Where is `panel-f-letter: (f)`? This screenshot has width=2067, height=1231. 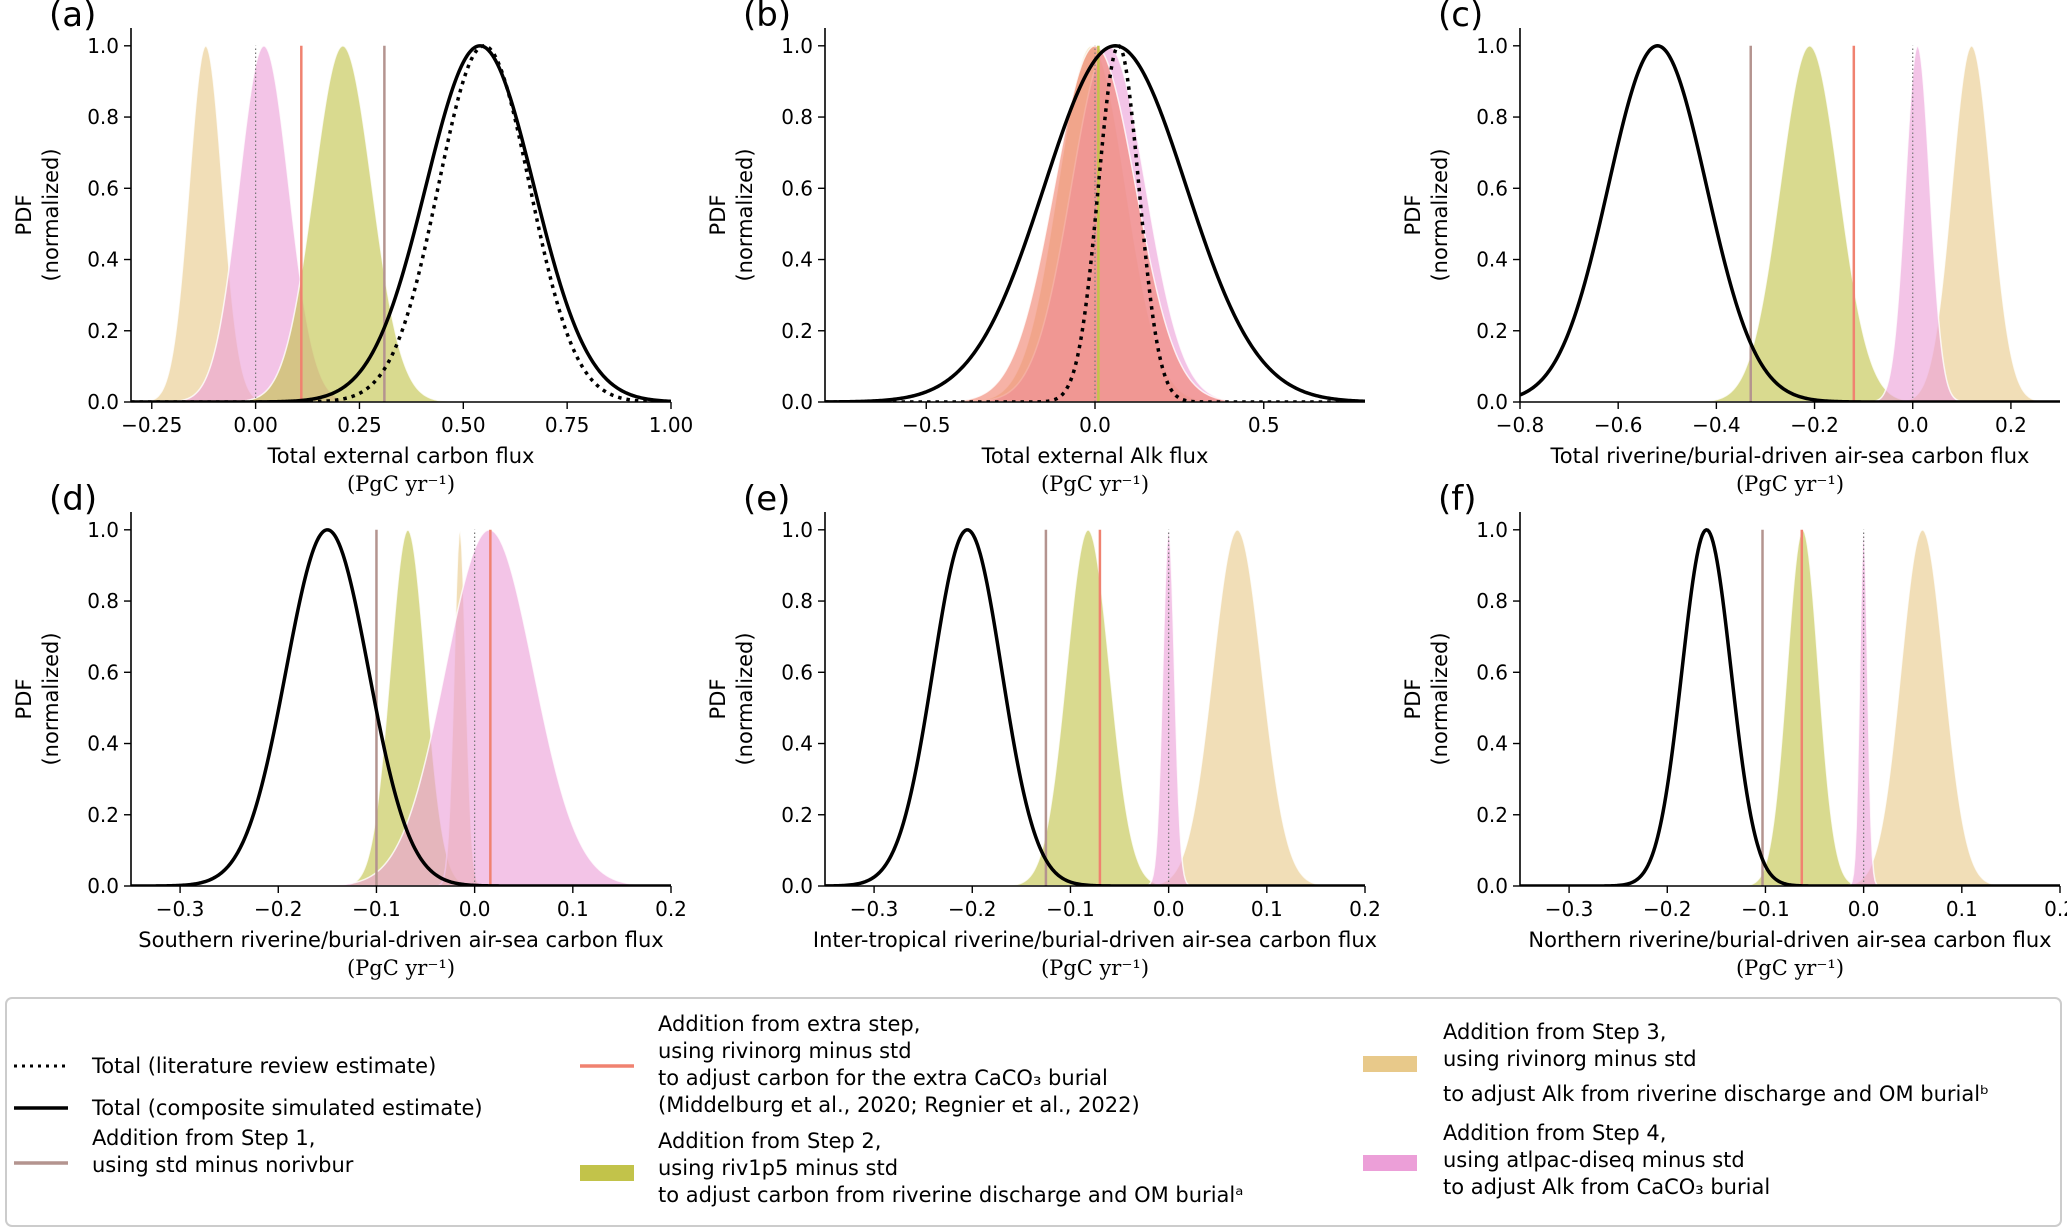 panel-f-letter: (f) is located at coordinates (1457, 499).